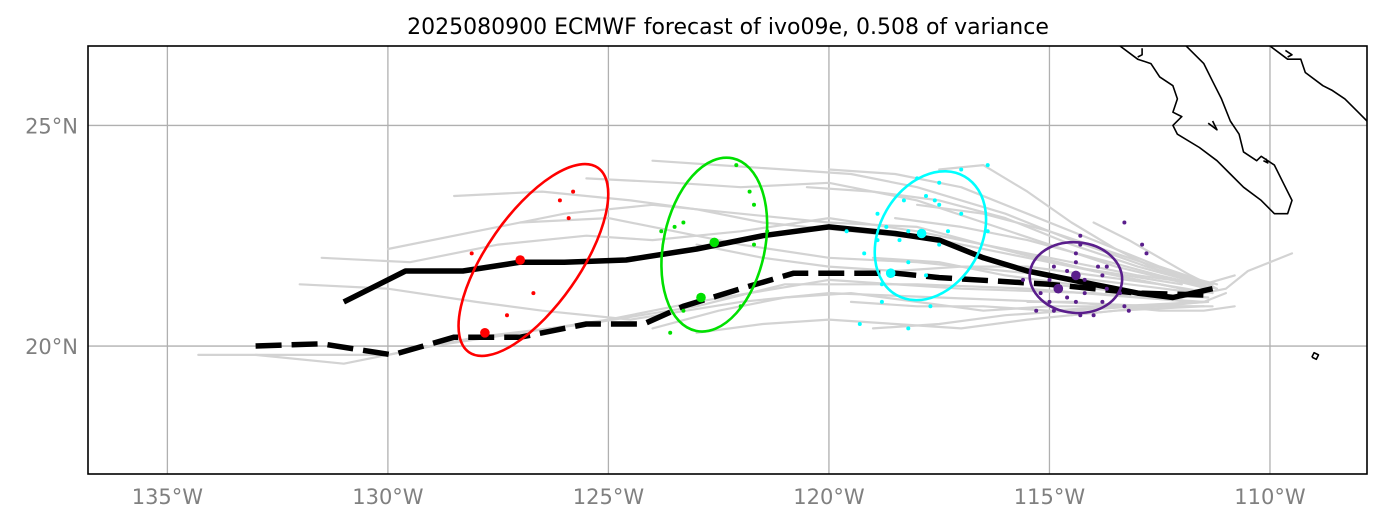 This screenshot has width=1382, height=523. What do you see at coordinates (1270, 497) in the screenshot?
I see `x-tick-label: 110°W` at bounding box center [1270, 497].